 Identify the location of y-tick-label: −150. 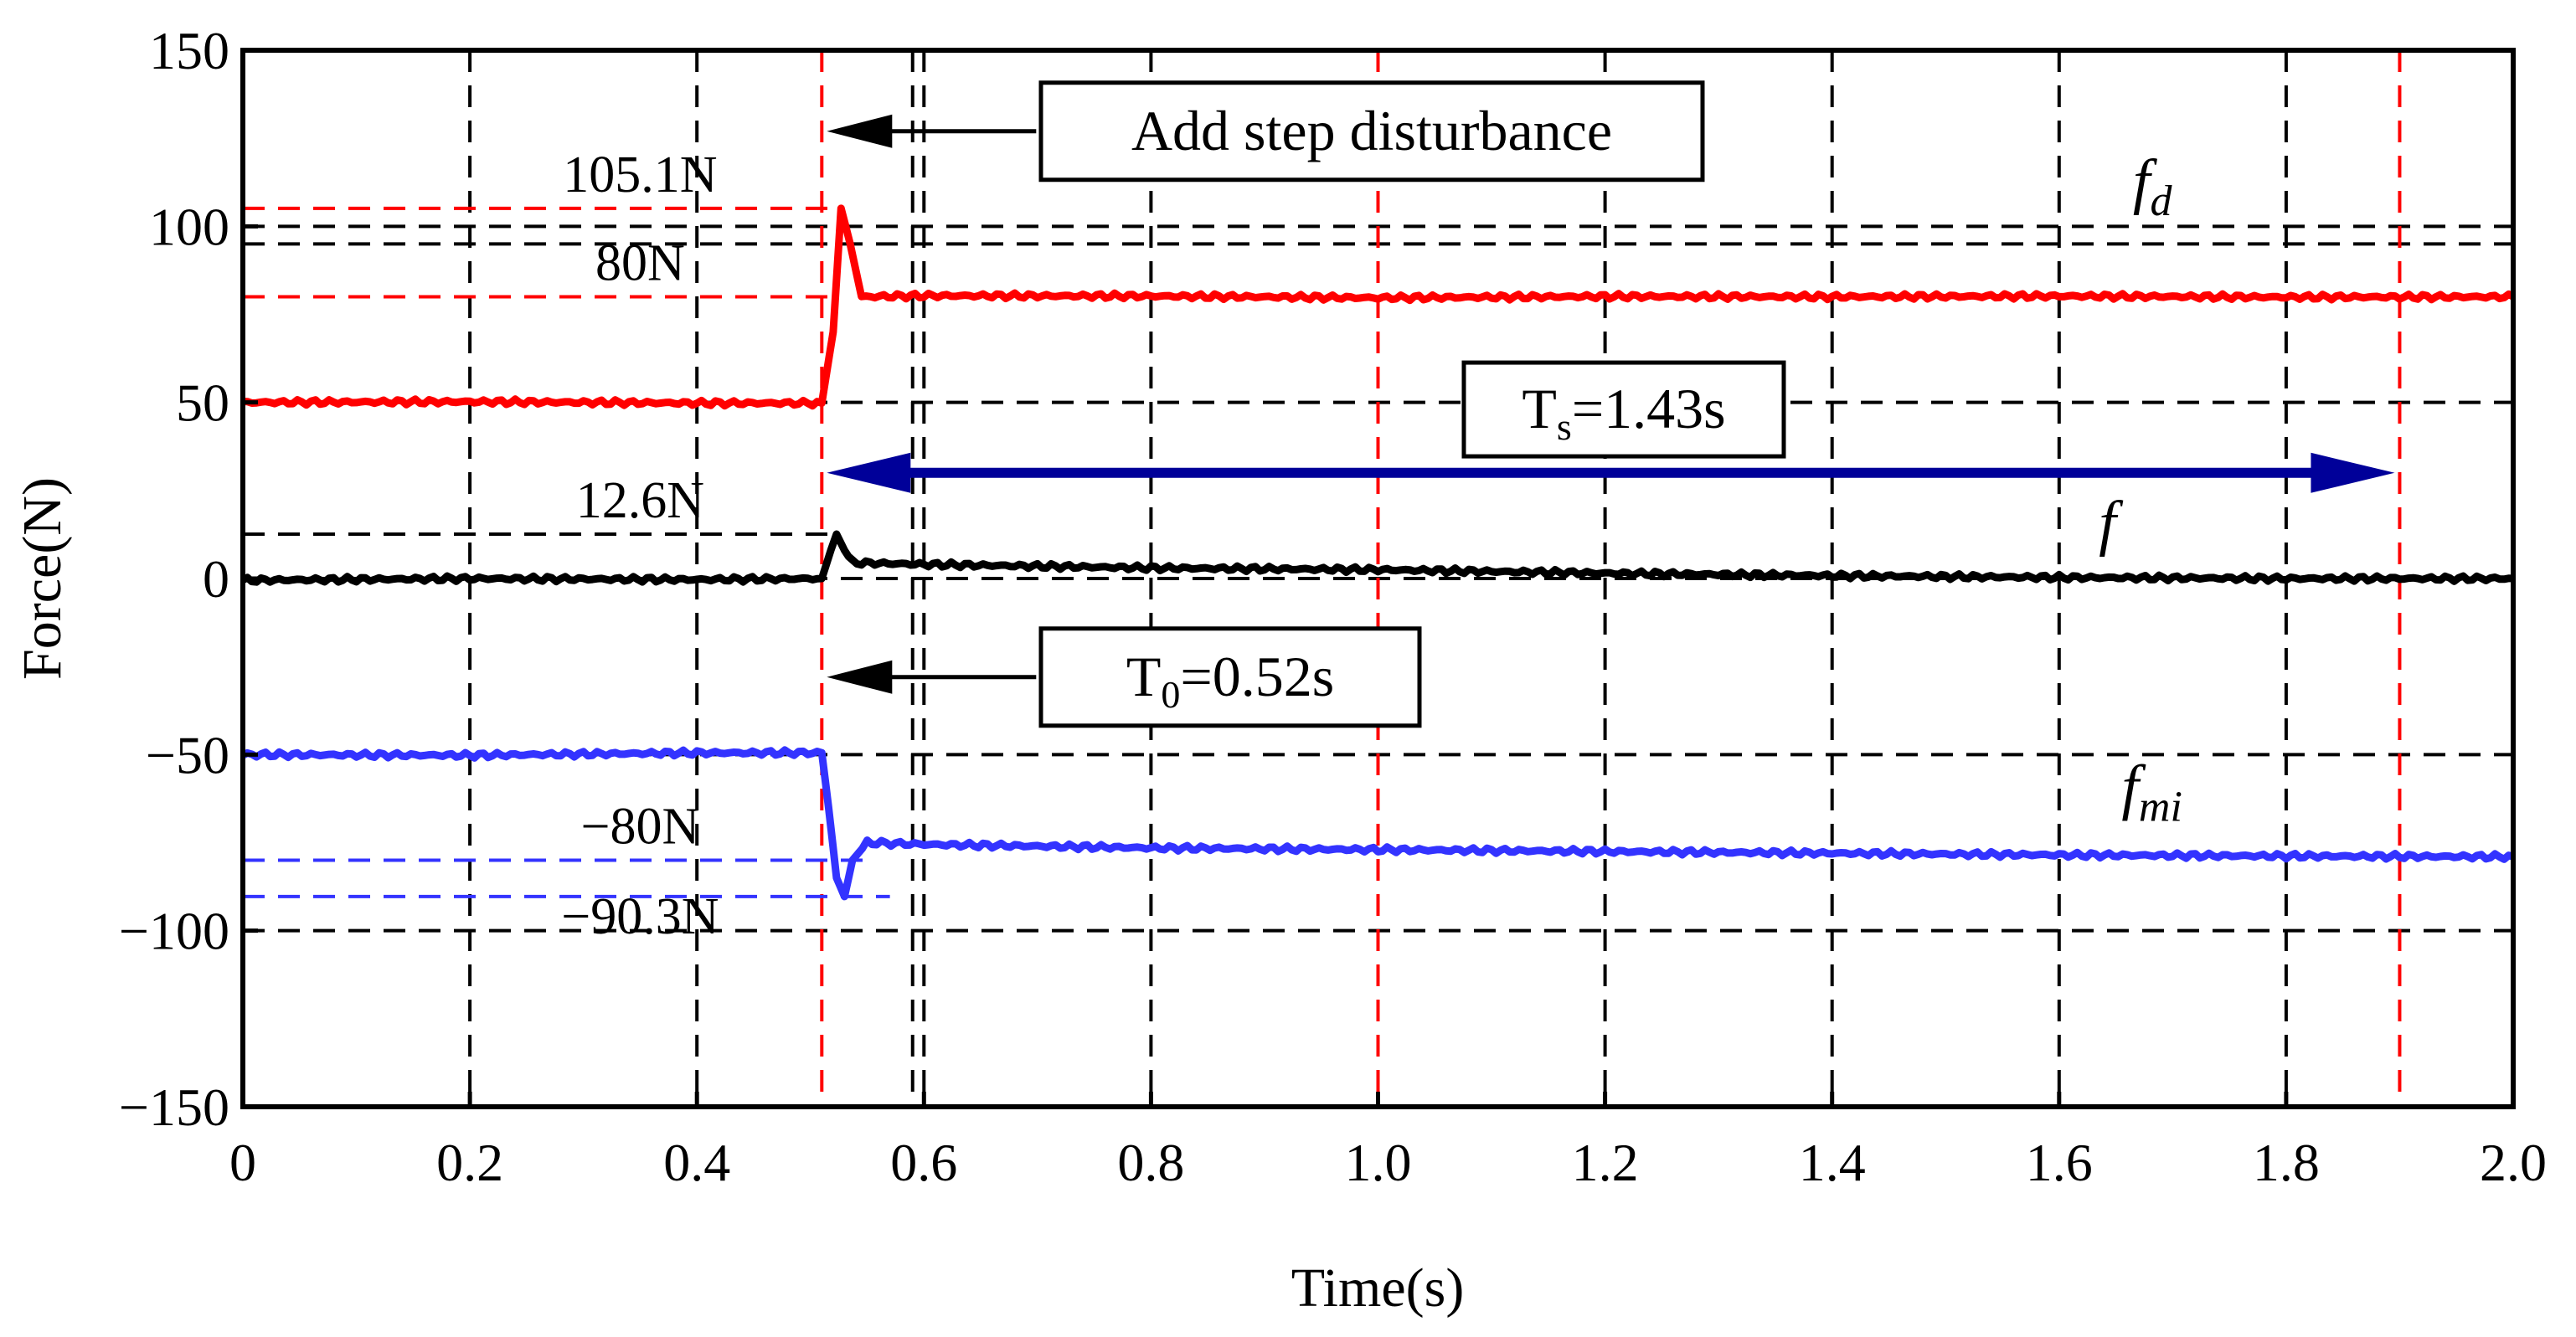
(174, 1107).